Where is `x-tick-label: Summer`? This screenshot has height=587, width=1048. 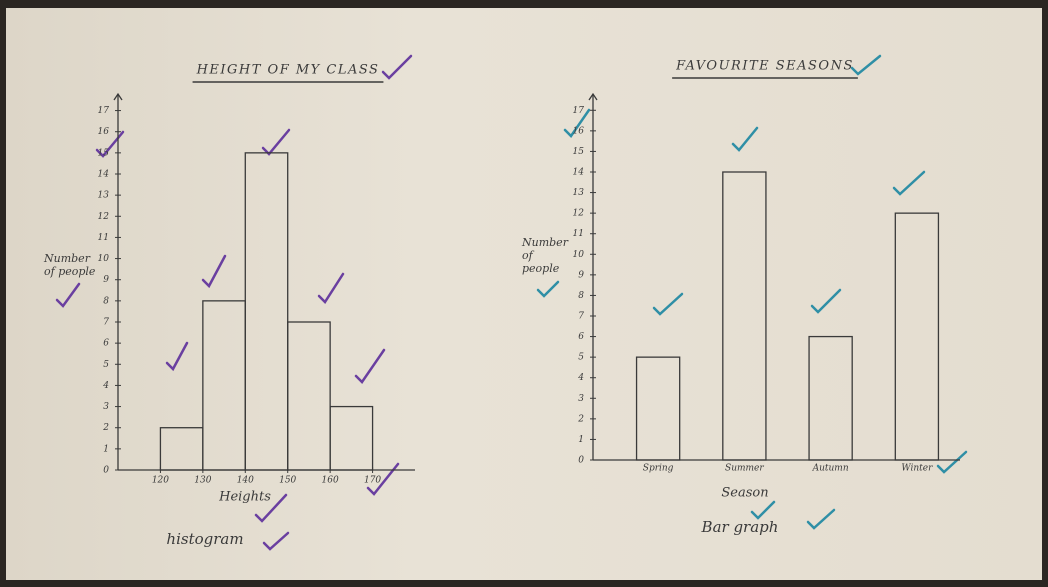
x-tick-label: Summer is located at coordinates (744, 469).